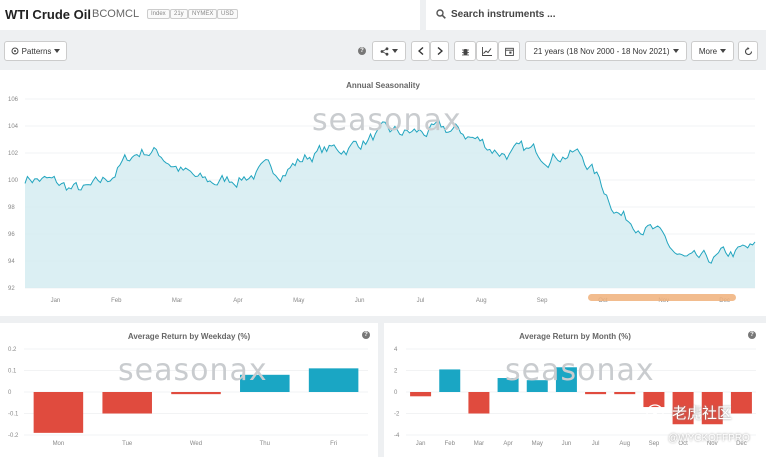 The width and height of the screenshot is (766, 457). Describe the element at coordinates (333, 380) in the screenshot. I see `bar-fri` at that location.